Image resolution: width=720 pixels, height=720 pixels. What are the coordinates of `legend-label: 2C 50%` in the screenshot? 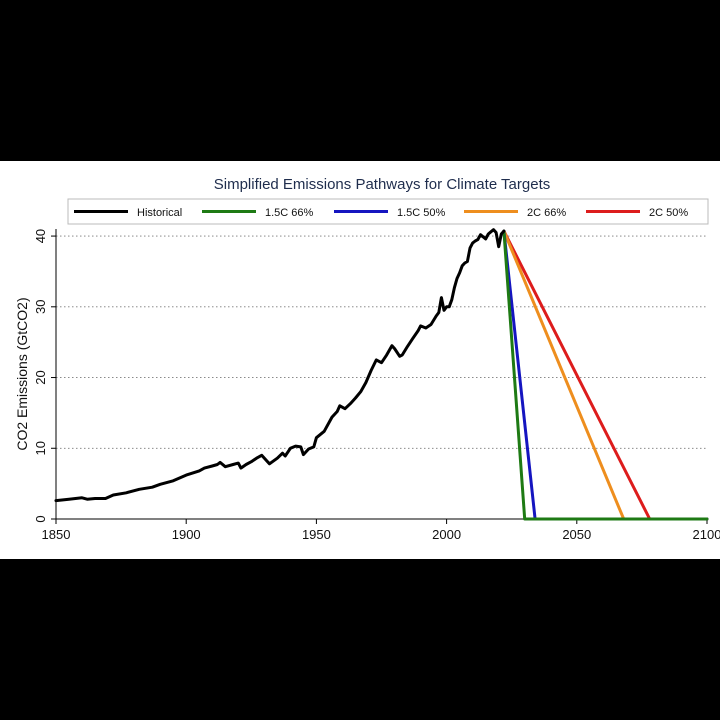 It's located at (668, 213).